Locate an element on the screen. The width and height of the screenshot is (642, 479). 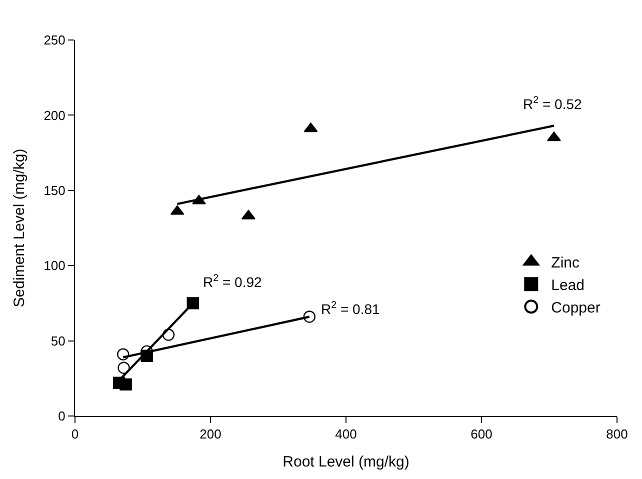
x-tick-label: 400 is located at coordinates (346, 434).